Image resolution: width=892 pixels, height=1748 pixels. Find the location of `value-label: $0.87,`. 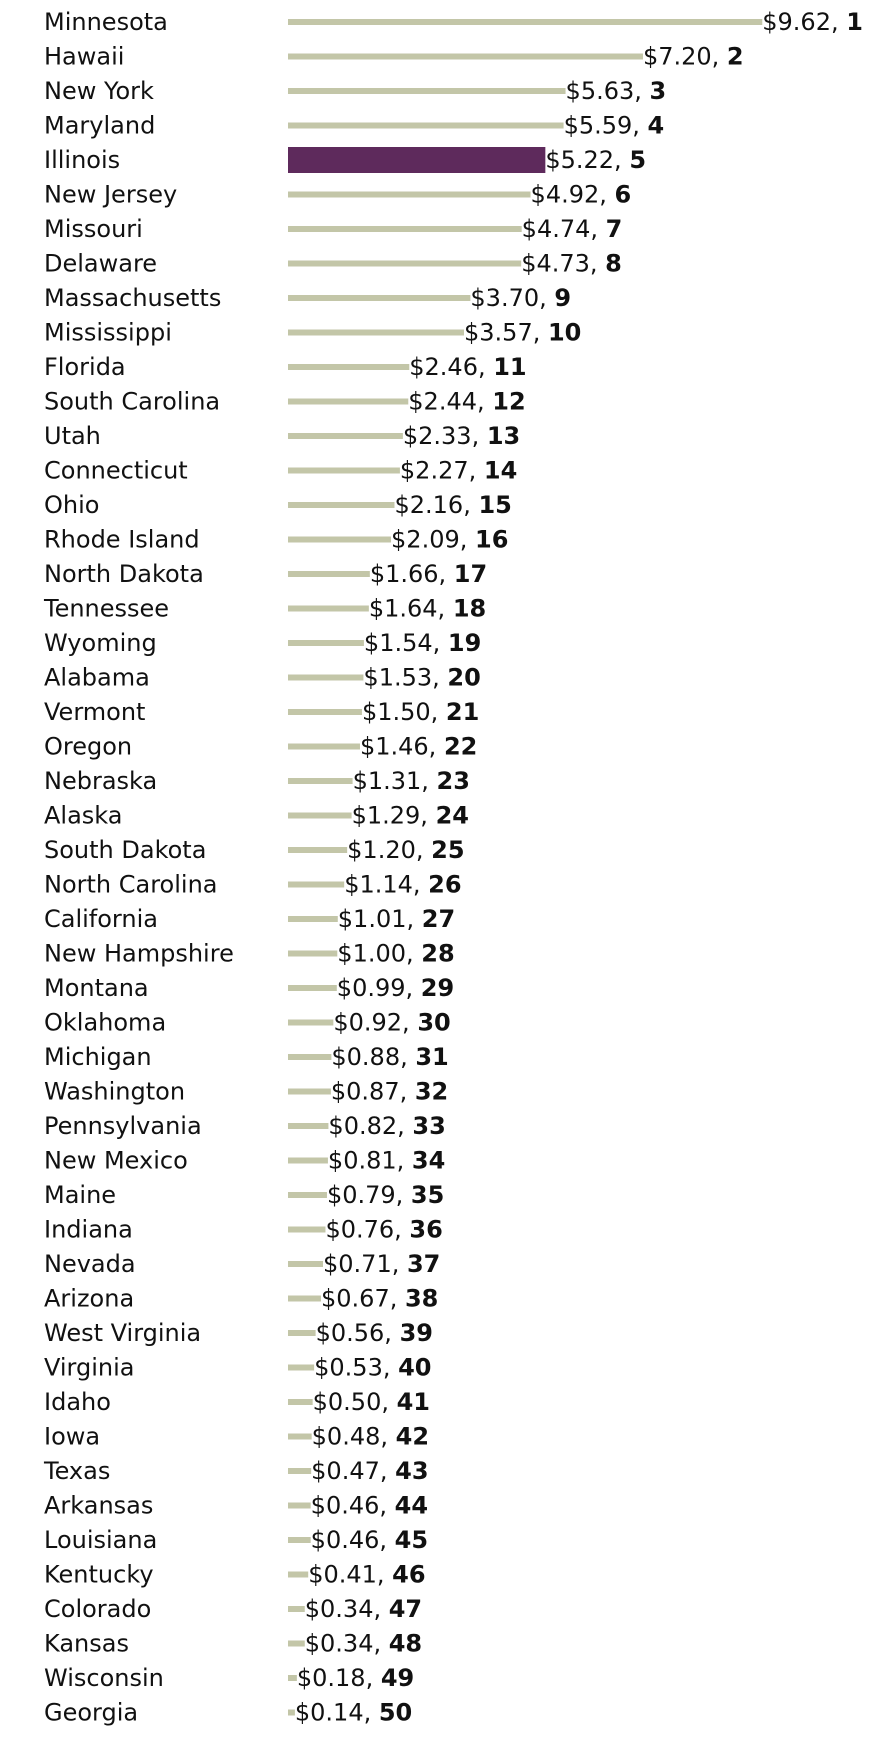

value-label: $0.87, is located at coordinates (373, 1092).